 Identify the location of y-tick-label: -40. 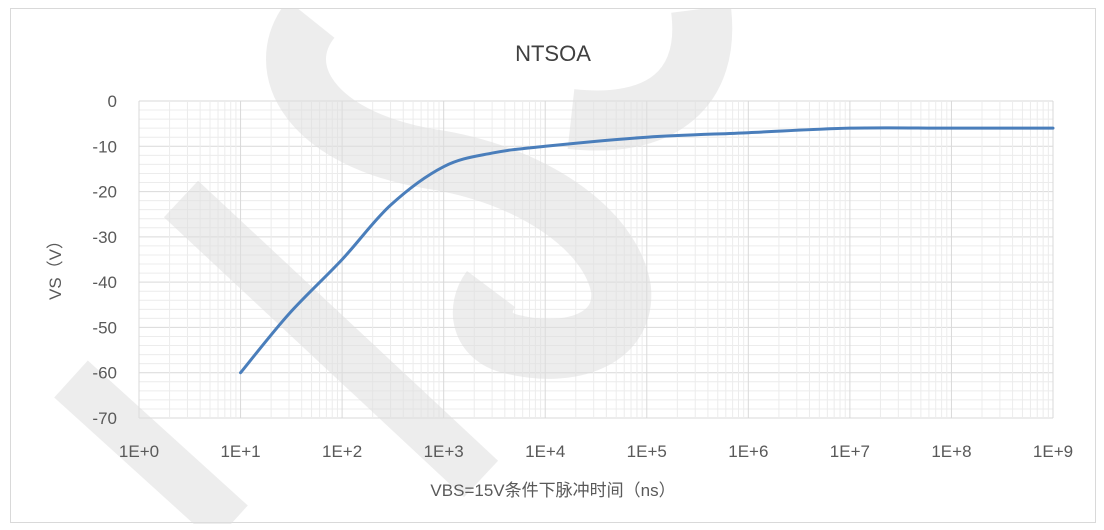
(104, 282).